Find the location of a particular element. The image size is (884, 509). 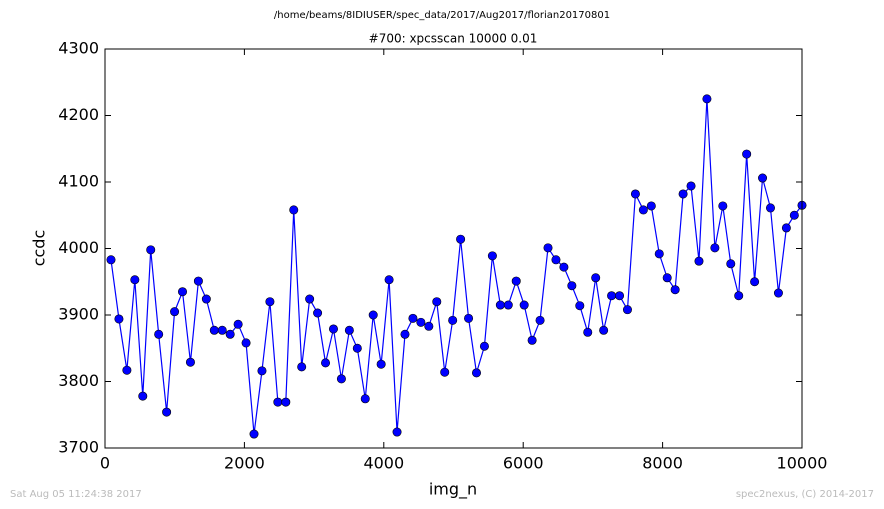

y-tick-label: 4300 is located at coordinates (78, 48).